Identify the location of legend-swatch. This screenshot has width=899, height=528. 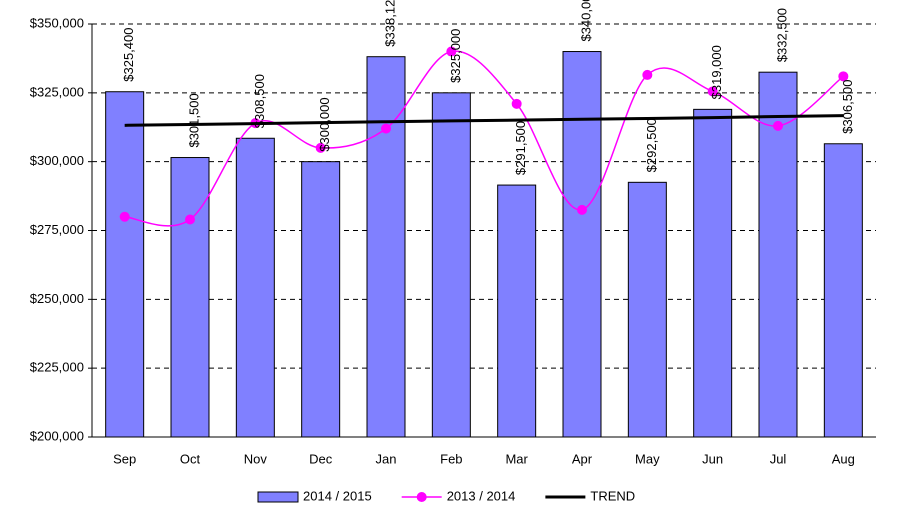
(278, 497).